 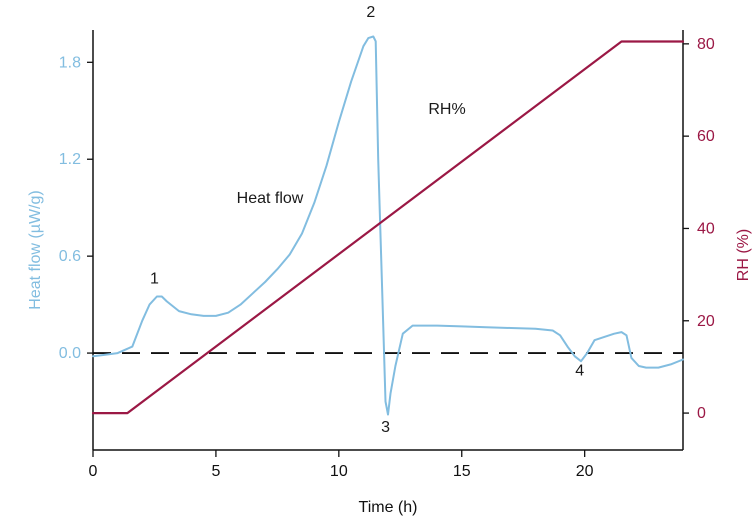 I want to click on y-right-tick-label: 60, so click(x=706, y=136).